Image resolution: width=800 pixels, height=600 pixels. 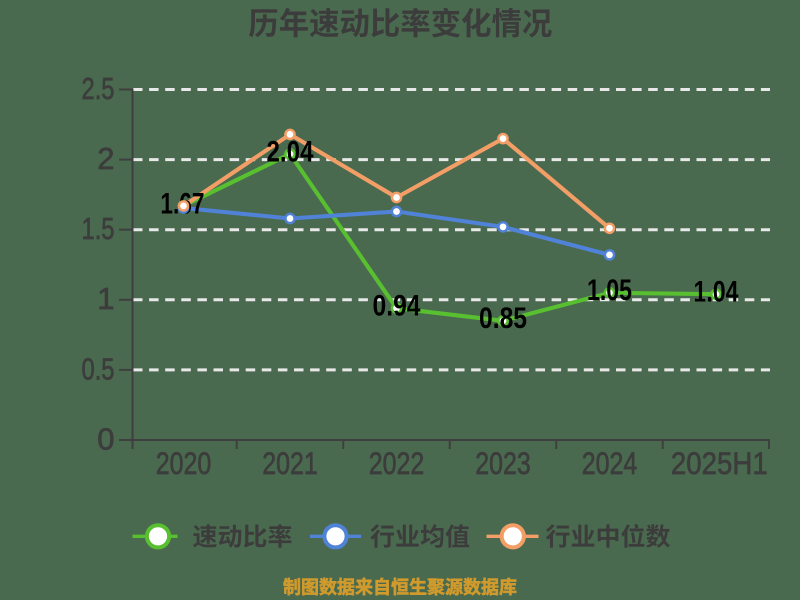 I want to click on svg-text: 1.04, so click(x=716, y=292).